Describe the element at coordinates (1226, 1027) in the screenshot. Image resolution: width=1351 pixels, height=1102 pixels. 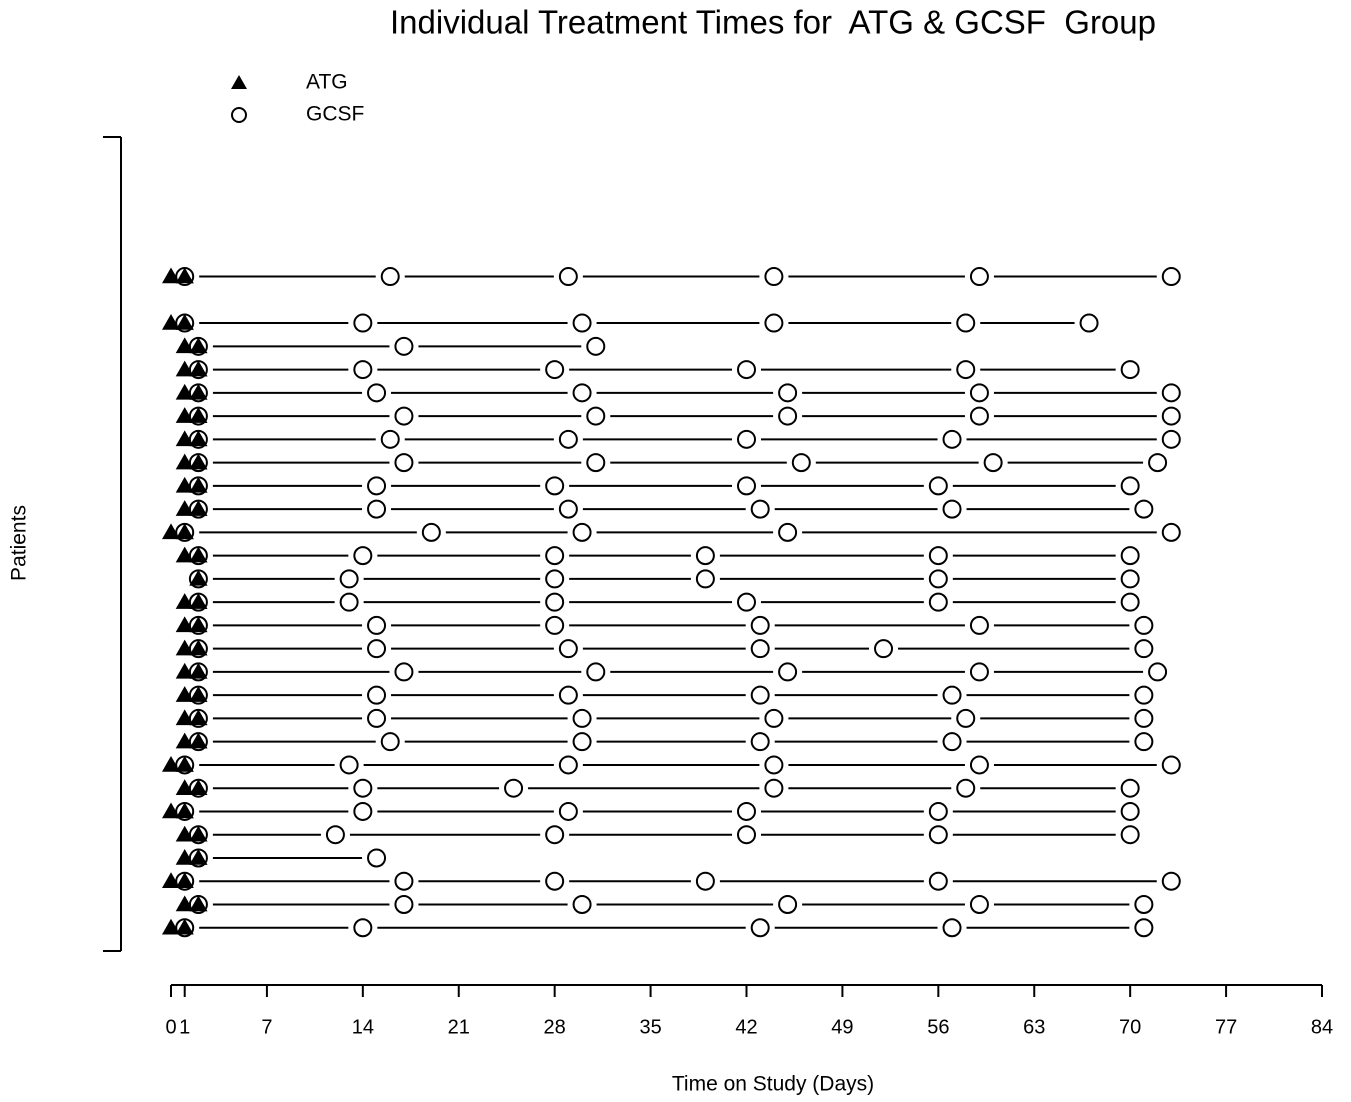
I see `x-tick-label: 77` at that location.